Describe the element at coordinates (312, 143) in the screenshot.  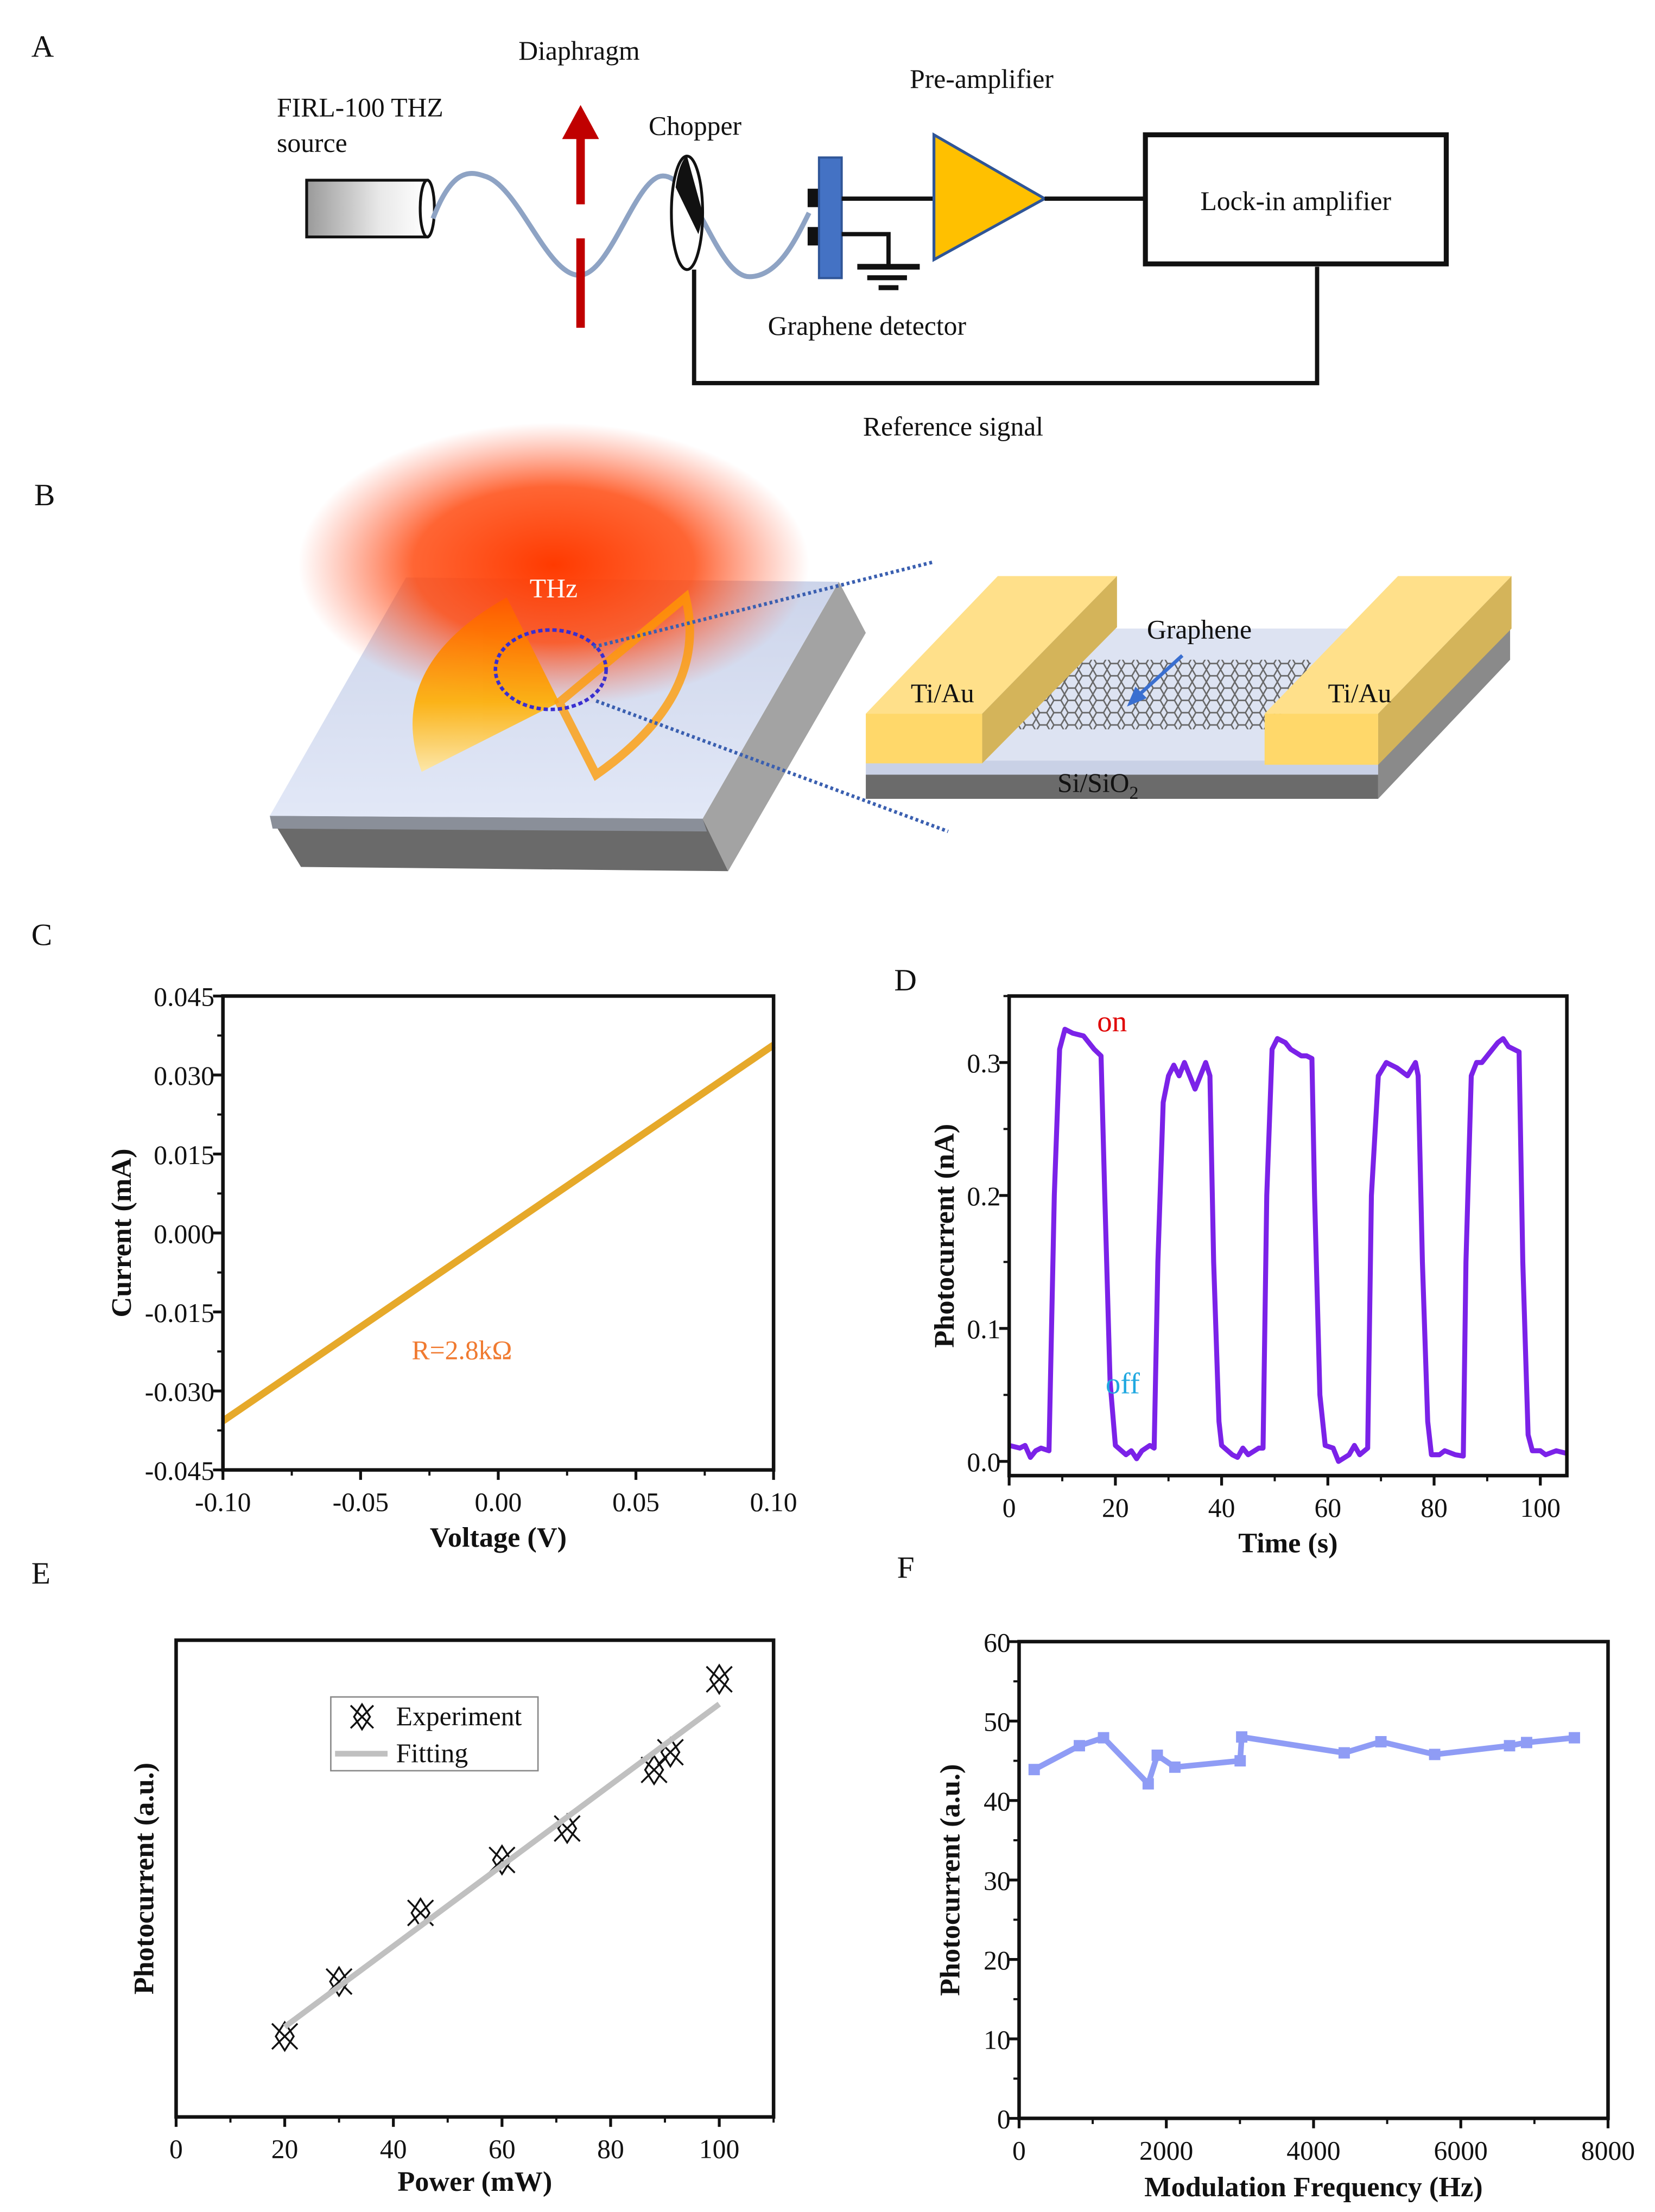
I see `source-label-2: source` at that location.